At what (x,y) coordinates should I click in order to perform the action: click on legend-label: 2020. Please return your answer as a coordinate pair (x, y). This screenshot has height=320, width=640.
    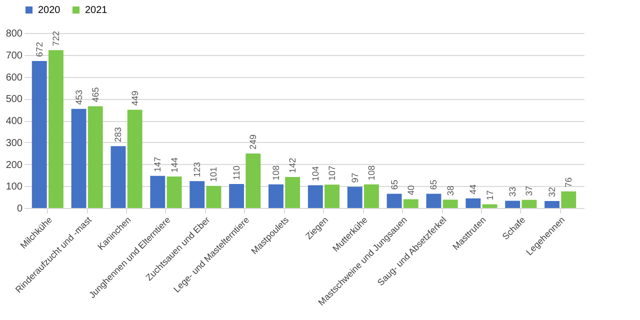
    Looking at the image, I should click on (49, 10).